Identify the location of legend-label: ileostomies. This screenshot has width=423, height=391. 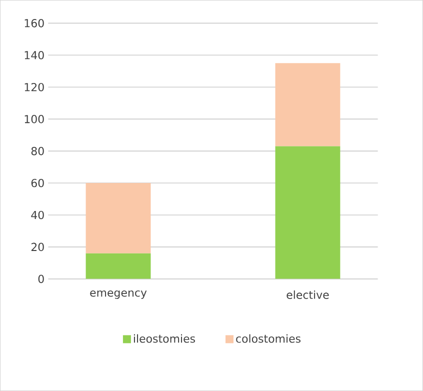
(164, 338).